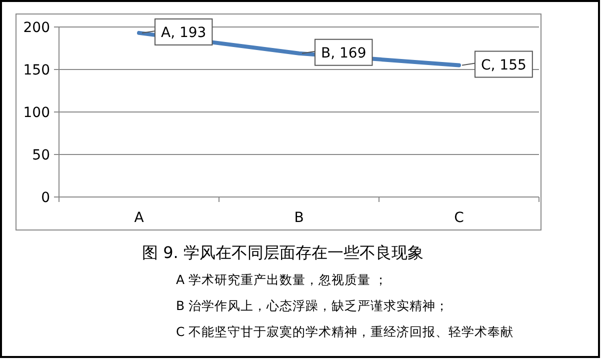  Describe the element at coordinates (459, 218) in the screenshot. I see `x-tick-label: C` at that location.